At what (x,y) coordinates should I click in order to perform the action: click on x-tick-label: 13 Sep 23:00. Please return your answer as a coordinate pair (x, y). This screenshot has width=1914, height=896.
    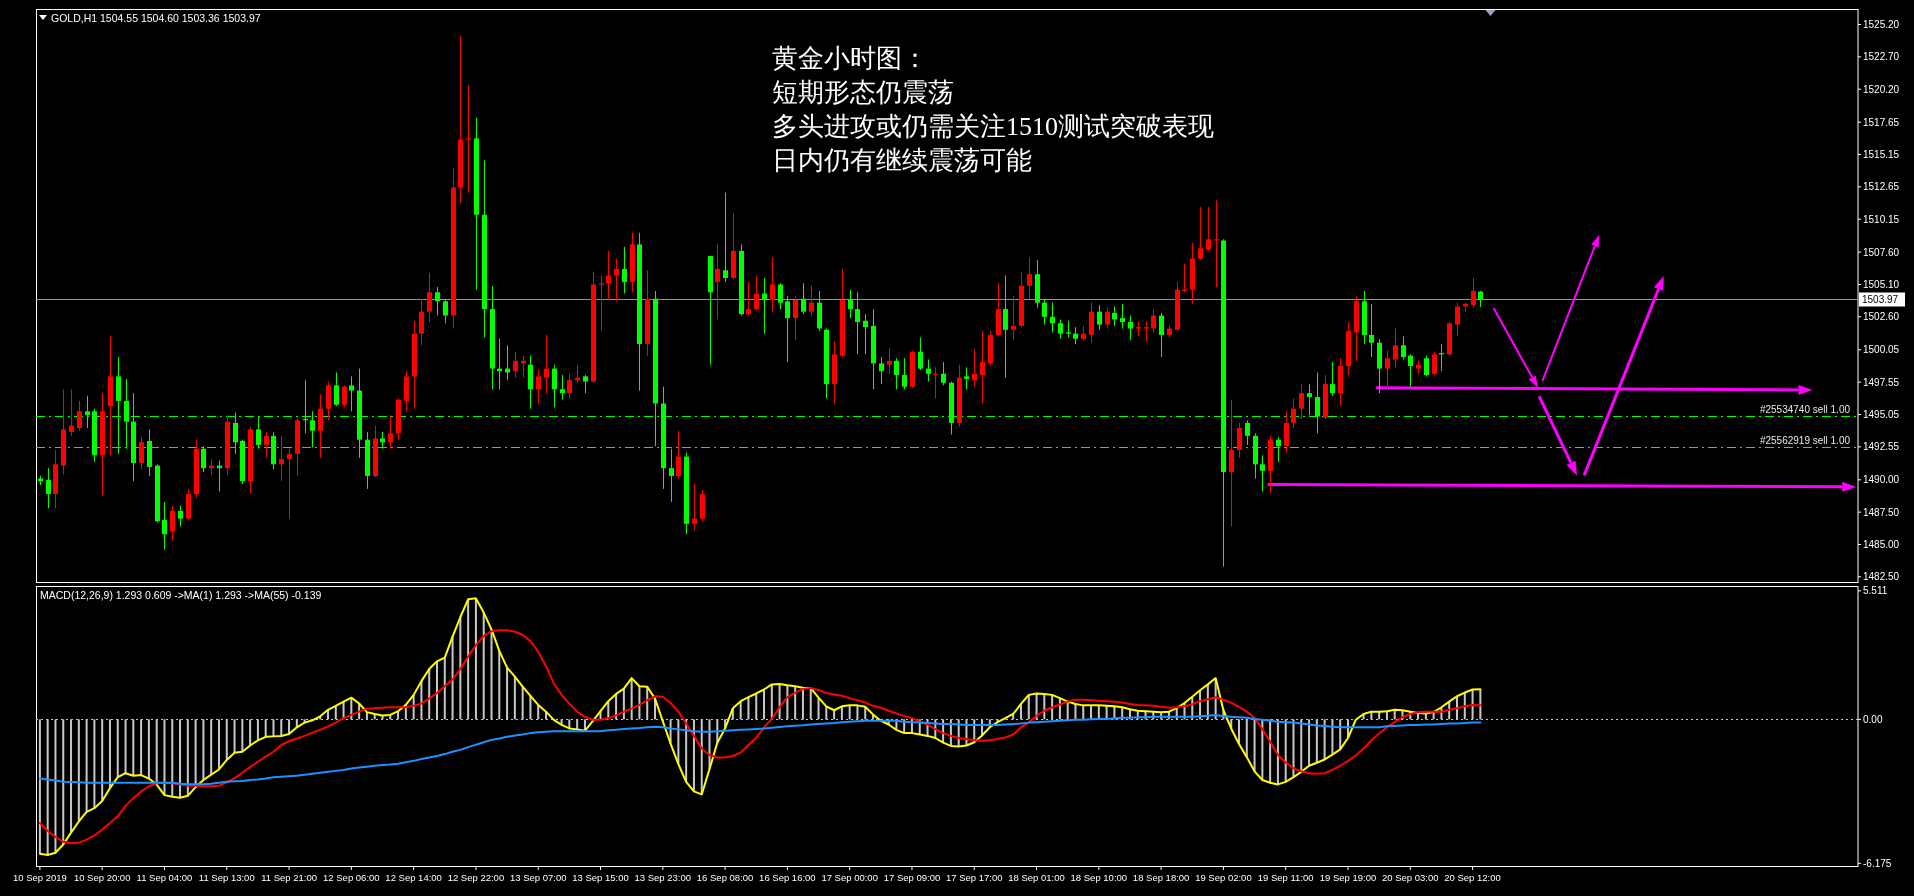
    Looking at the image, I should click on (663, 877).